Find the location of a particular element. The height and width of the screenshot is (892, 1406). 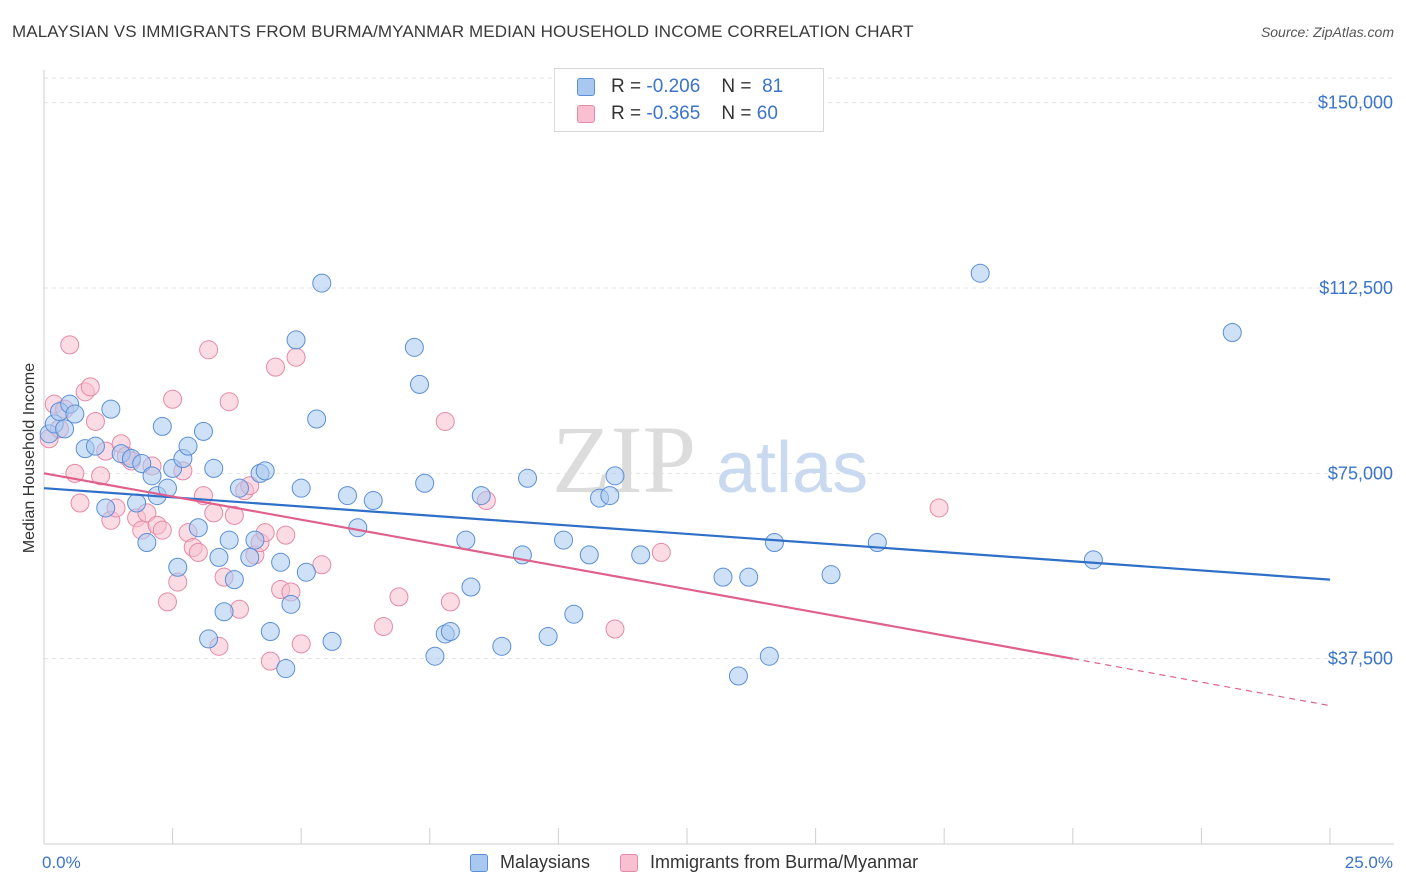

legend-row-malaysians: R = -0.206 N = 81 is located at coordinates (680, 87).